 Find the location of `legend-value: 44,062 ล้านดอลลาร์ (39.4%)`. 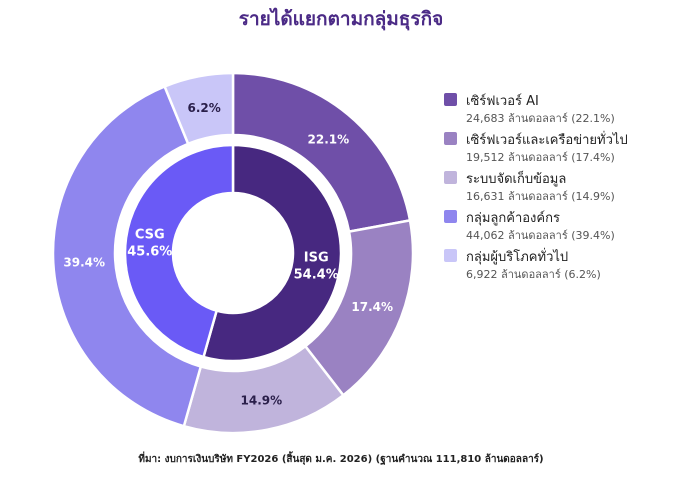

legend-value: 44,062 ล้านดอลลาร์ (39.4%) is located at coordinates (540, 235).